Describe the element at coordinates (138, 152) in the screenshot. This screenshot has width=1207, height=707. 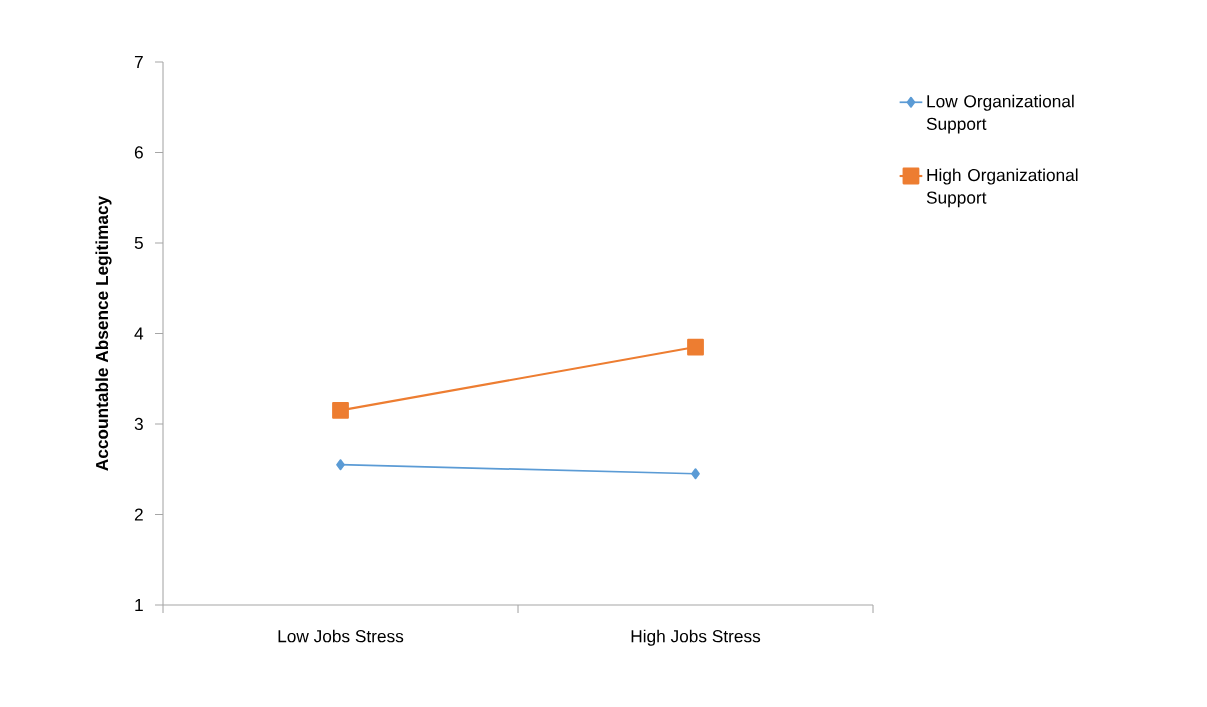
I see `y-tick-label: 6` at that location.